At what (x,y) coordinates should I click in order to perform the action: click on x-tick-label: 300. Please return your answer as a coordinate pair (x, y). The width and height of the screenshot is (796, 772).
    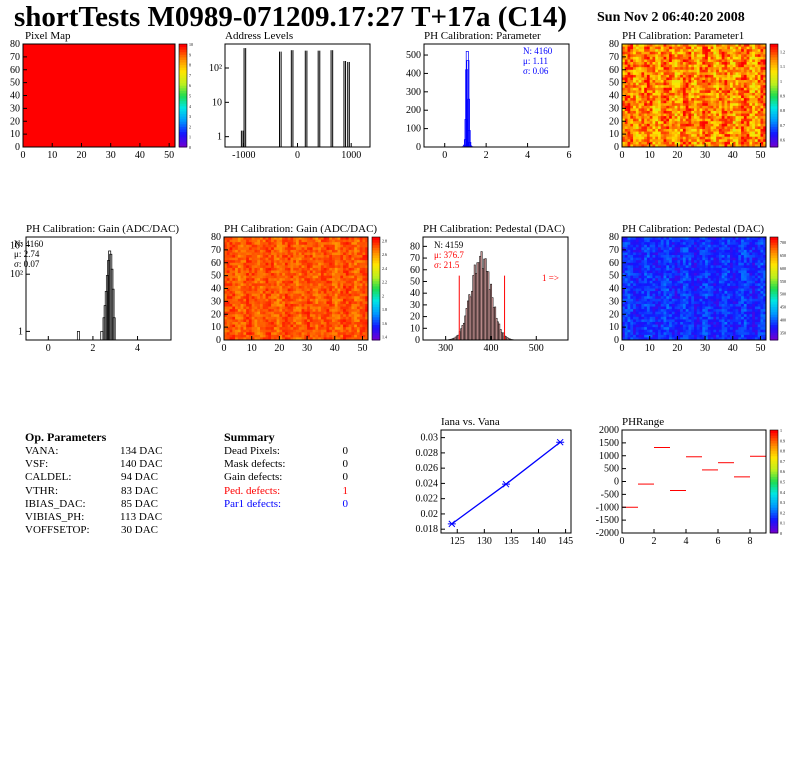
    Looking at the image, I should click on (445, 348).